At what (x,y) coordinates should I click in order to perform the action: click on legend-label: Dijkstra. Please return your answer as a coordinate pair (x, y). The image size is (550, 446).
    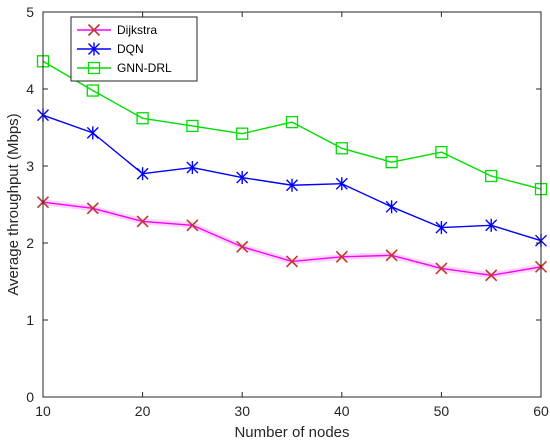
    Looking at the image, I should click on (137, 30).